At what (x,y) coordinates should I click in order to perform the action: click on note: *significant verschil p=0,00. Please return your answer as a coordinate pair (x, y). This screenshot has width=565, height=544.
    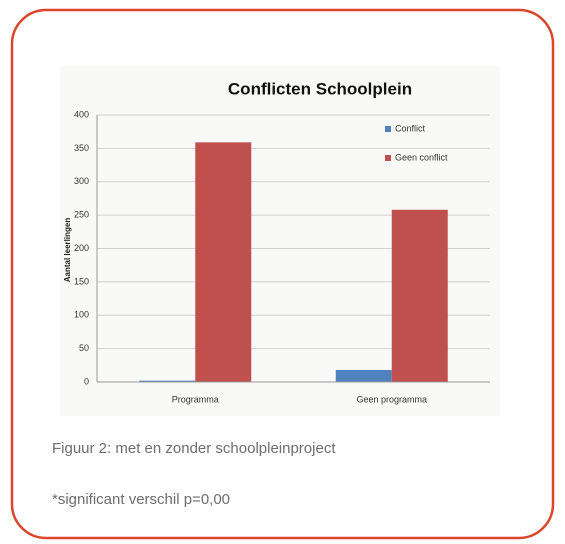
    Looking at the image, I should click on (141, 499).